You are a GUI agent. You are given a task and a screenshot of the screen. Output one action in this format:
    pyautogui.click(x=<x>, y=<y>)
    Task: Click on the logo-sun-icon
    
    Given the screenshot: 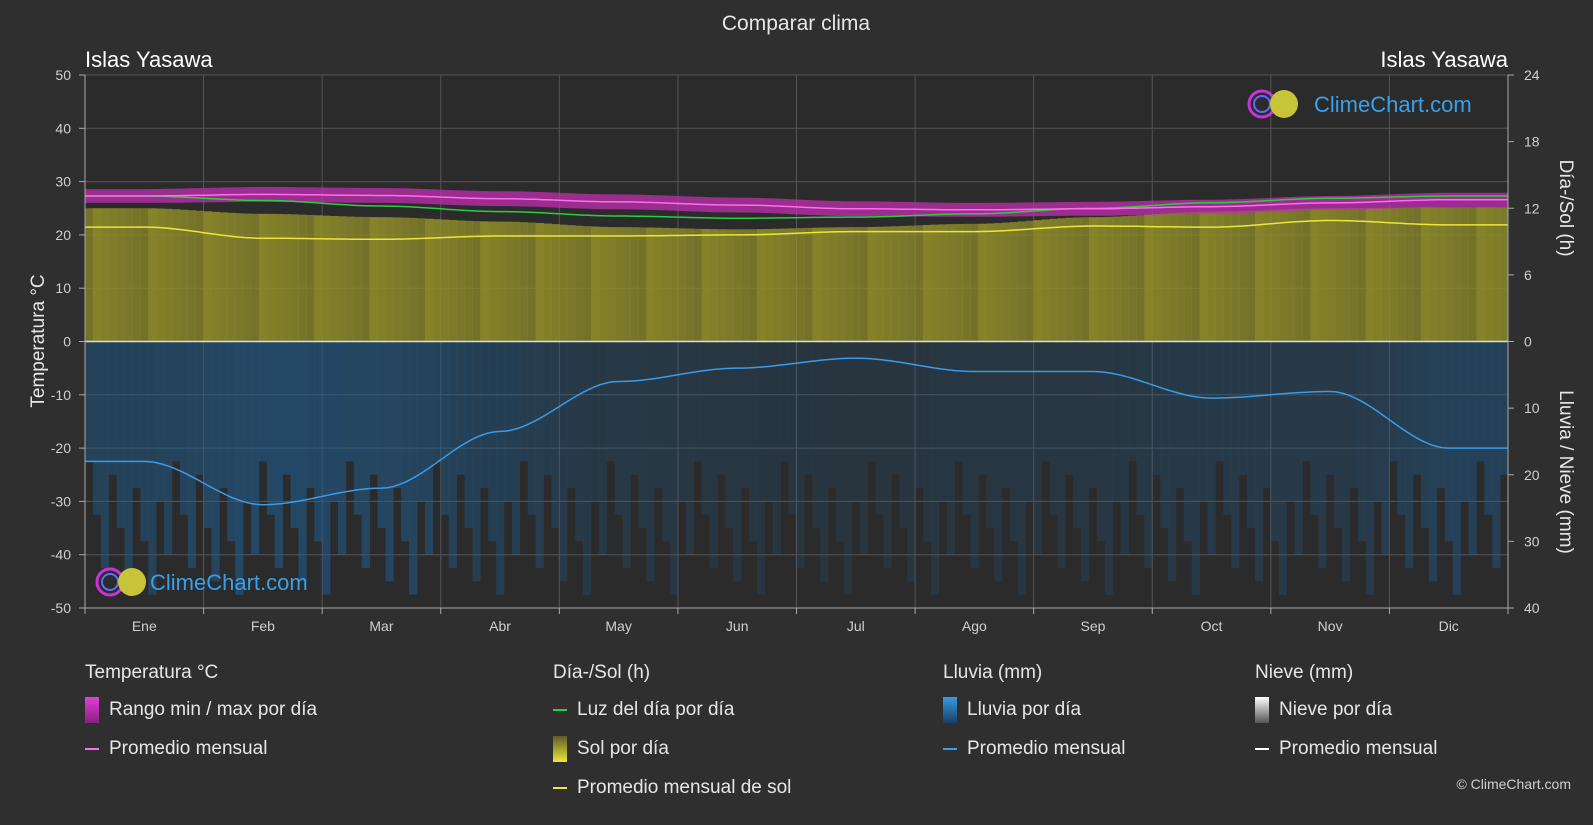 What is the action you would take?
    pyautogui.click(x=1284, y=104)
    